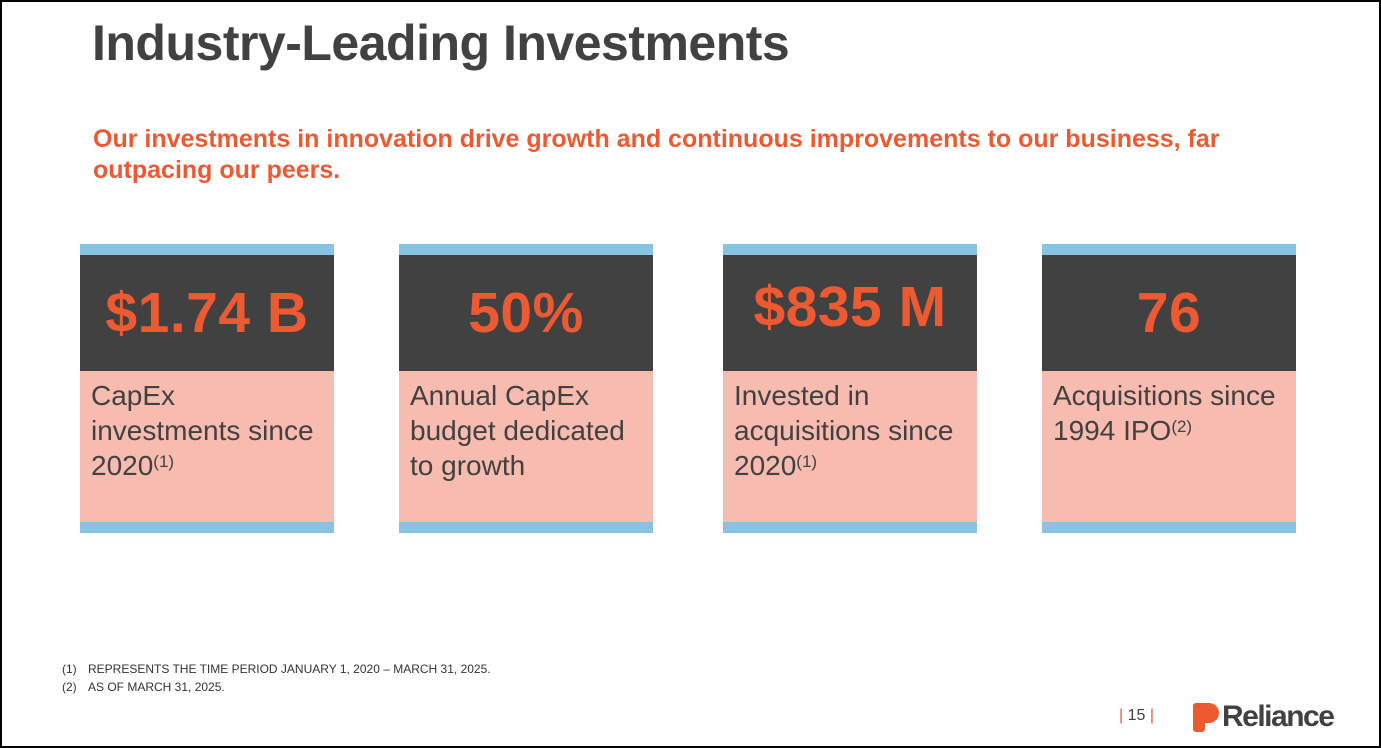  Describe the element at coordinates (69, 687) in the screenshot. I see `footnote-number: (2)` at that location.